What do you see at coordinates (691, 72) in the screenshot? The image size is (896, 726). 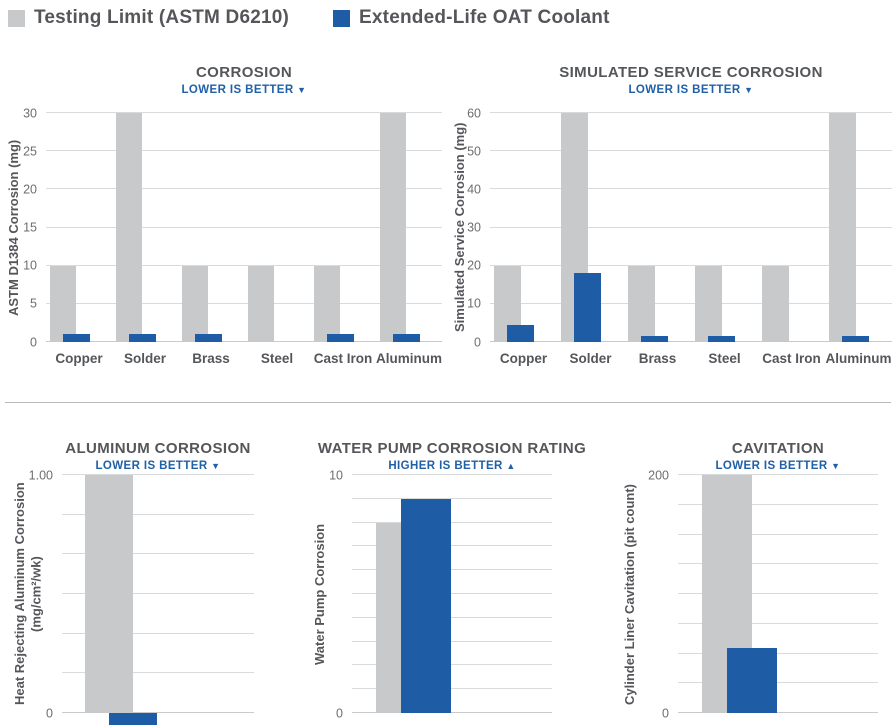 I see `chart-title: SIMULATED SERVICE CORROSION` at bounding box center [691, 72].